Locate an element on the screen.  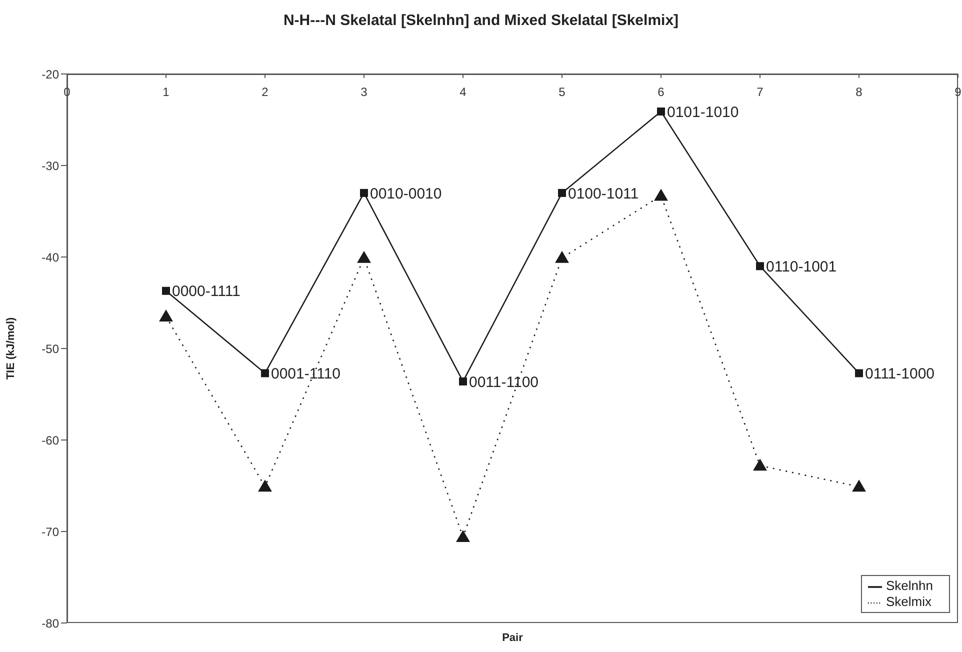
annotation: 0101-1010 is located at coordinates (703, 112).